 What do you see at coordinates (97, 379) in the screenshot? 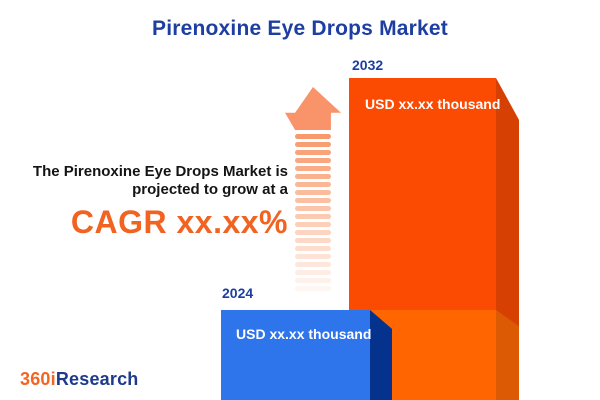
I see `logo-part-research: Research` at bounding box center [97, 379].